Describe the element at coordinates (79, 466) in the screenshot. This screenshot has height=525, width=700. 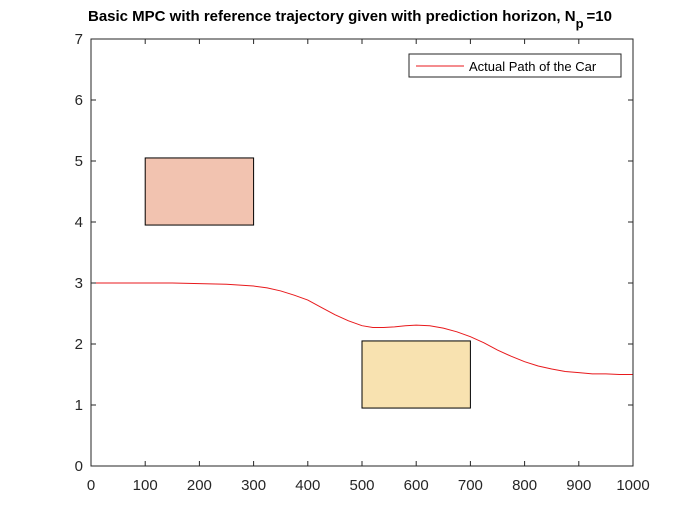
I see `y-tick-label: 0` at that location.